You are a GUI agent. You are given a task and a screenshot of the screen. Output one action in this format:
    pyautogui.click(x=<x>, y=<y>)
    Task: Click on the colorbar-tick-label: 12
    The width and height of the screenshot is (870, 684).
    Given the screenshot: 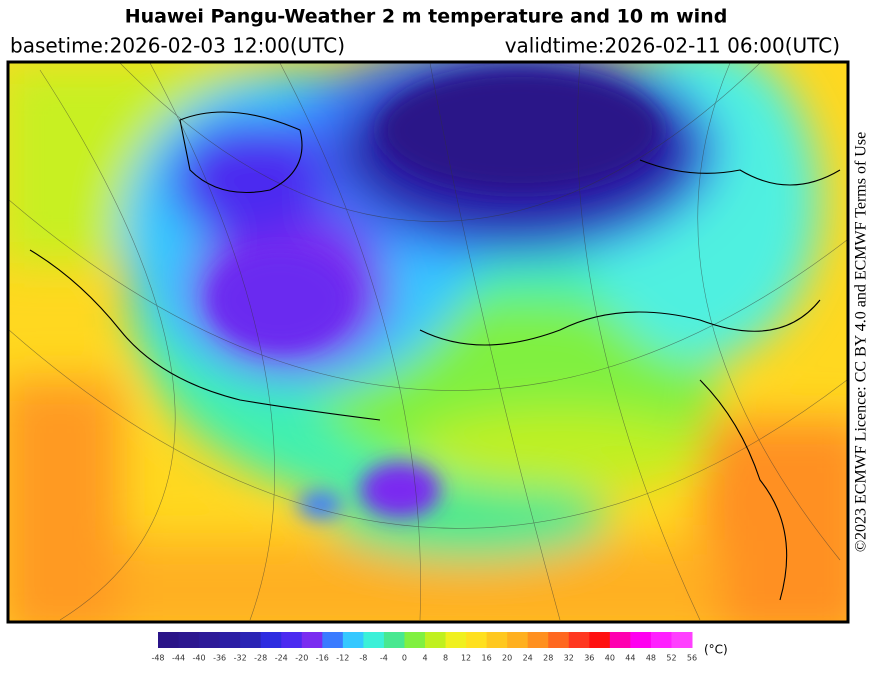 What is the action you would take?
    pyautogui.click(x=466, y=658)
    